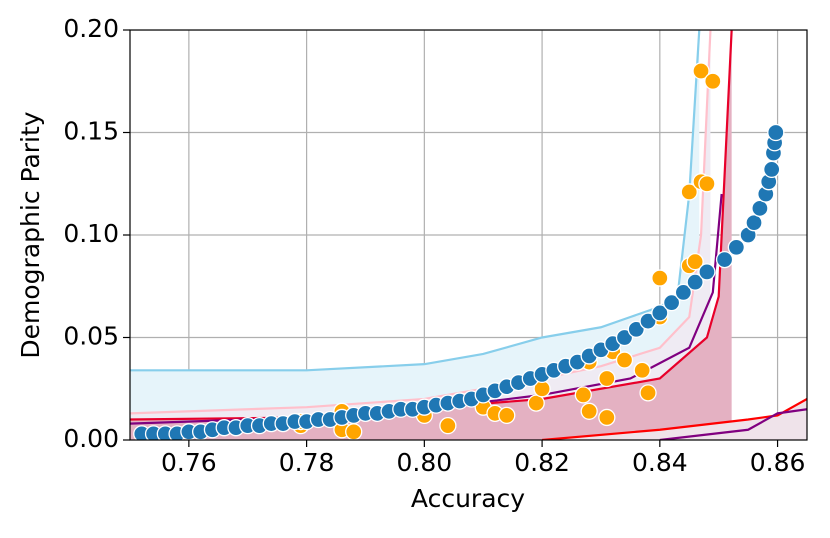  I want to click on x-tick-label: 0.76, so click(189, 462).